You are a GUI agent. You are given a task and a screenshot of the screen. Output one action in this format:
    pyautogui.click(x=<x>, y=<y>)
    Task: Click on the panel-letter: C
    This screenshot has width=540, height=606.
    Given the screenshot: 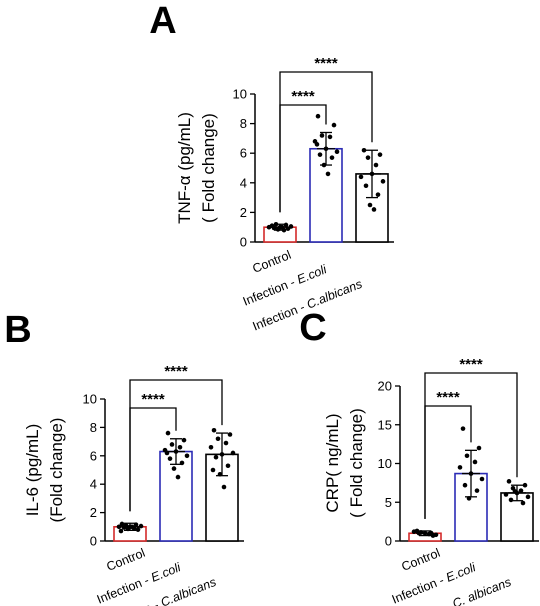 What is the action you would take?
    pyautogui.click(x=312, y=328)
    